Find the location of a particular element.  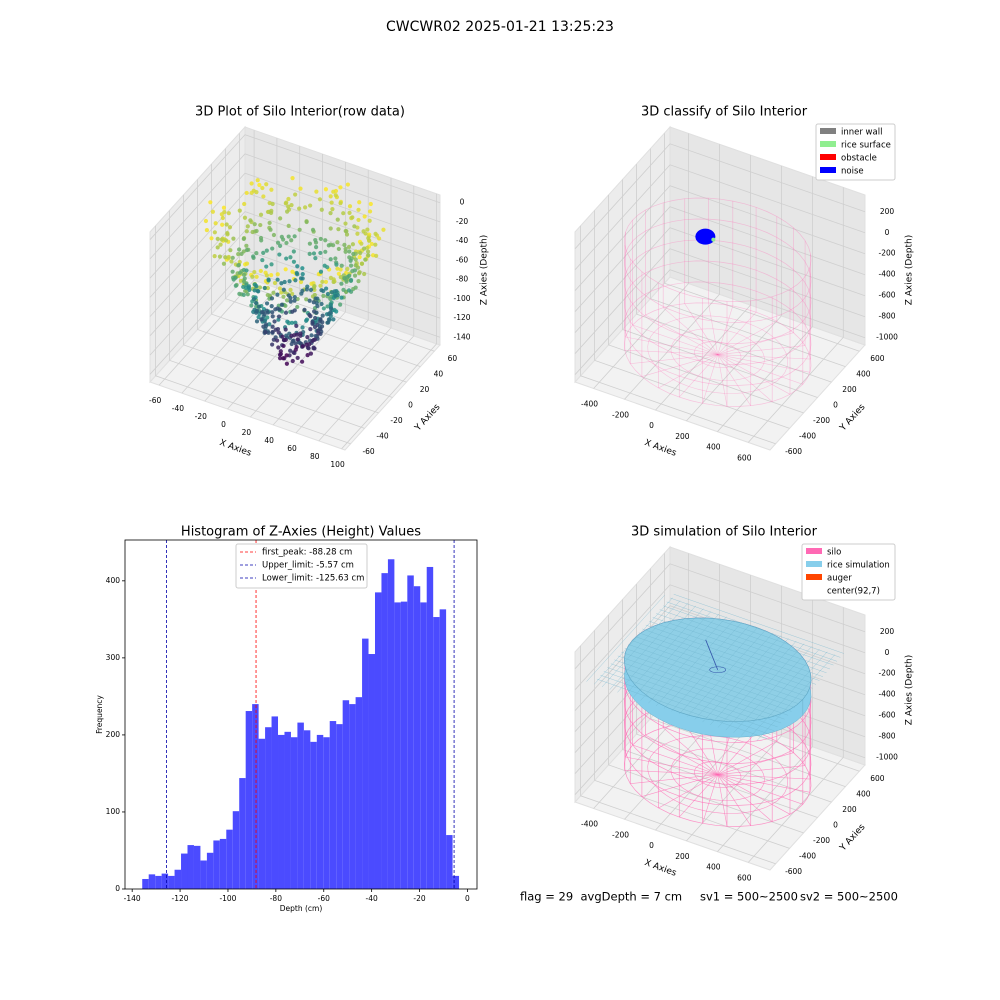

legend-label: auger is located at coordinates (839, 579).